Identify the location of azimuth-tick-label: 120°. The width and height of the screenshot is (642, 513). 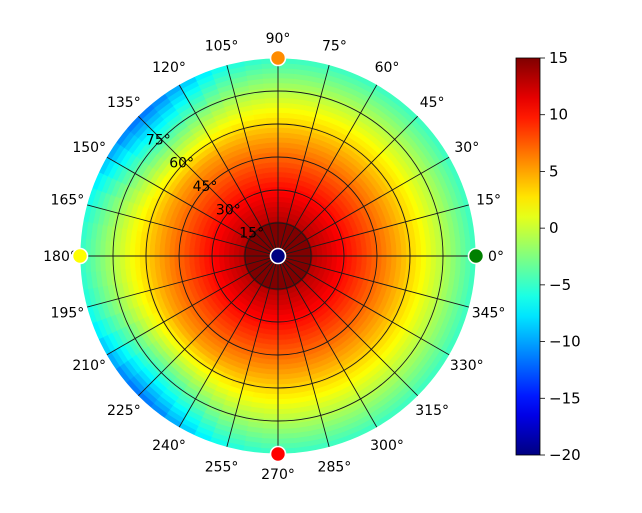
(169, 68).